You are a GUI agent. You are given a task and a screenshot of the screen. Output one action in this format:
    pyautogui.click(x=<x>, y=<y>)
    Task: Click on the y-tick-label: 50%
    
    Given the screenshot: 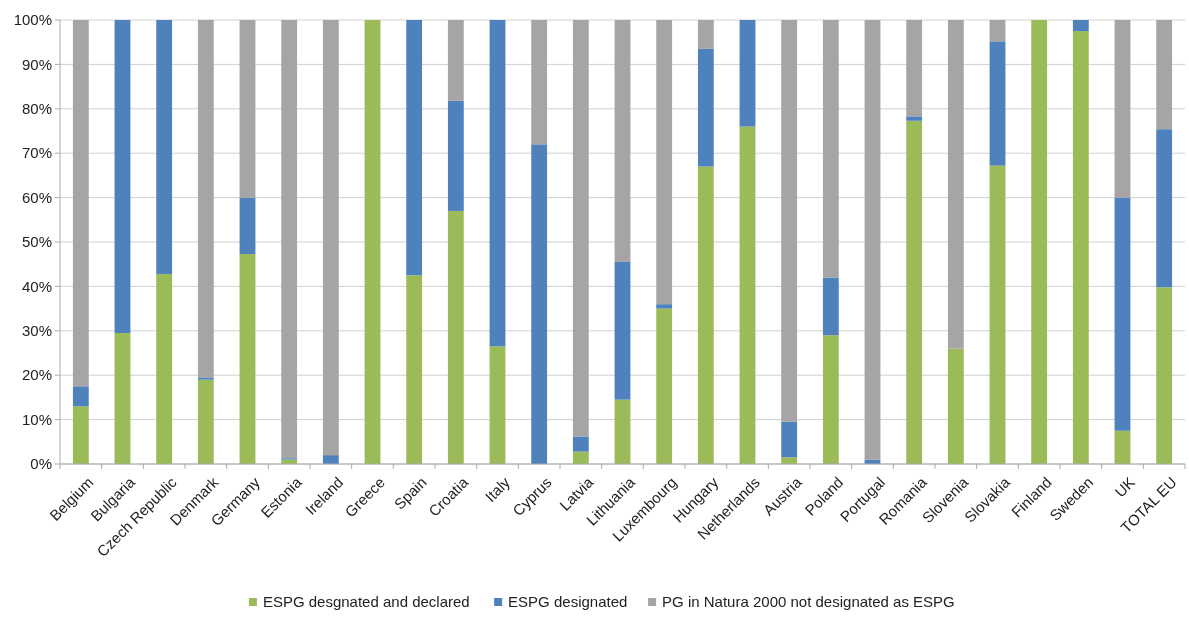 What is the action you would take?
    pyautogui.click(x=36, y=242)
    